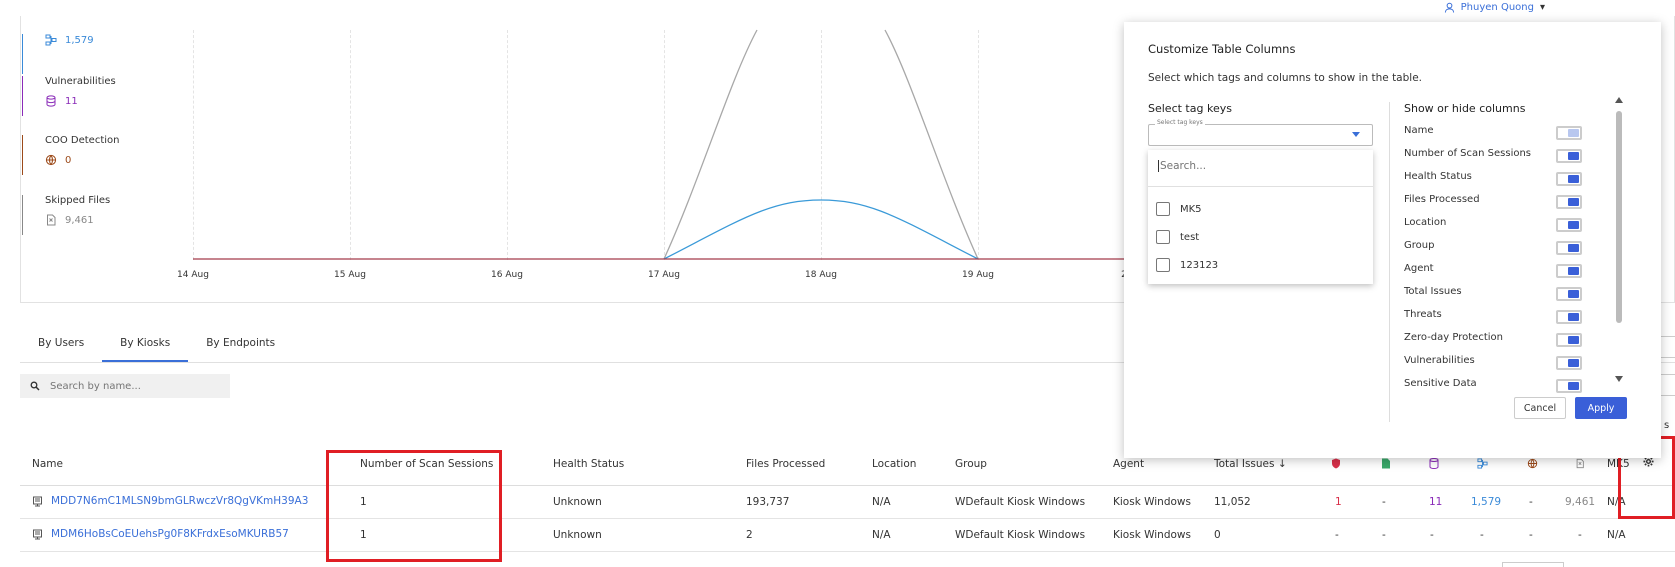 This screenshot has height=567, width=1675. I want to click on row-network: 1,579, so click(1486, 502).